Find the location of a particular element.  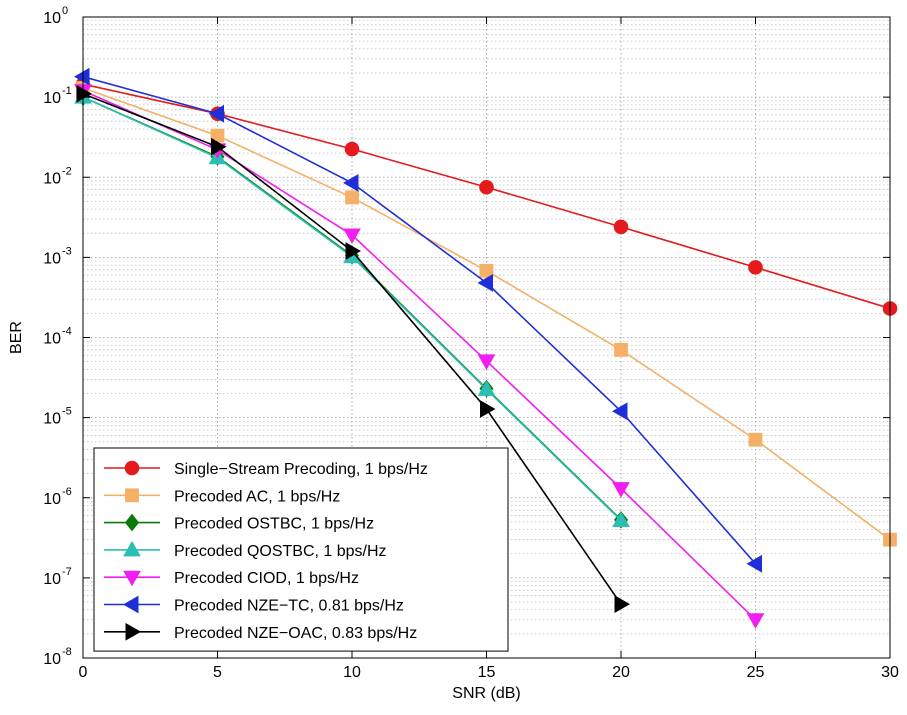

y-tick-exponent: -6 is located at coordinates (67, 492).